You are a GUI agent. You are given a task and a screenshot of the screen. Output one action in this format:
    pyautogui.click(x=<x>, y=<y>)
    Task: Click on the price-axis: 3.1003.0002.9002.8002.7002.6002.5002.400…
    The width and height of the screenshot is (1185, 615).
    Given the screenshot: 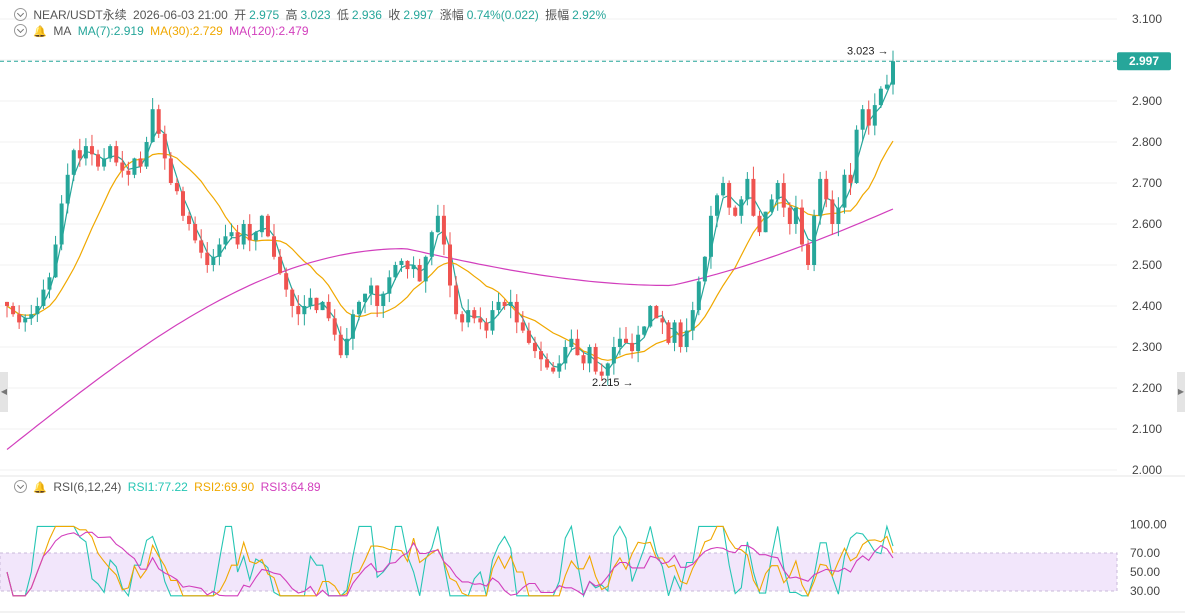 What is the action you would take?
    pyautogui.click(x=1147, y=244)
    